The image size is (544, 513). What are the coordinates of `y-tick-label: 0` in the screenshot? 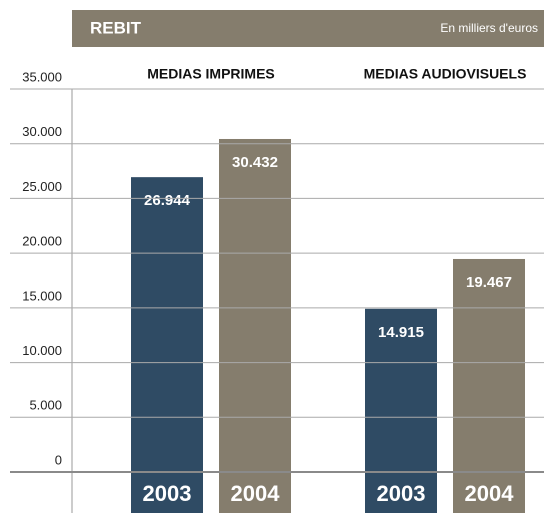 It's located at (58, 459).